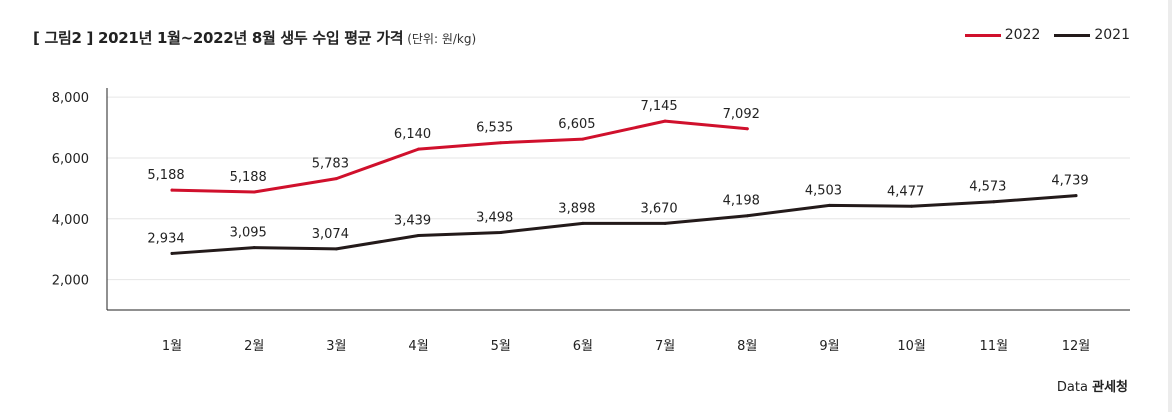 The image size is (1172, 412). Describe the element at coordinates (1092, 35) in the screenshot. I see `legend-item-2021: 2021` at that location.